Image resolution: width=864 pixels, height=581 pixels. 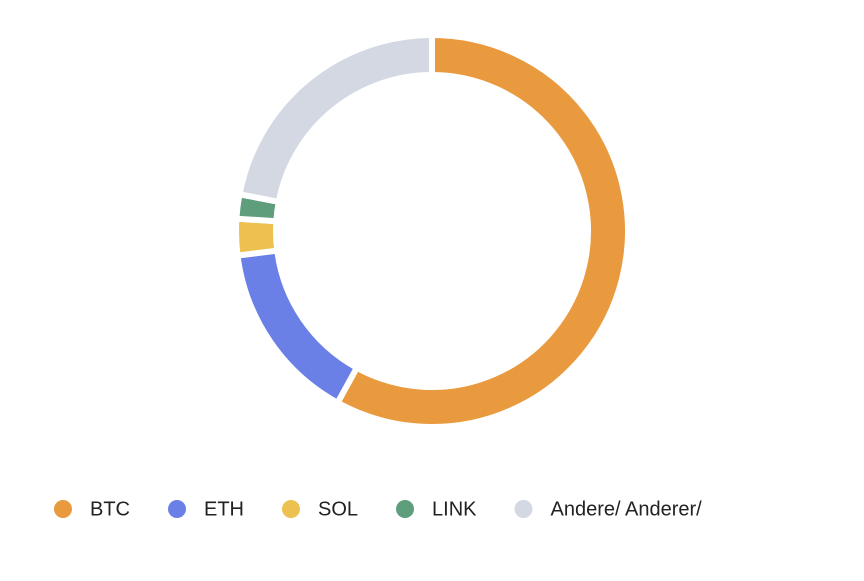 What do you see at coordinates (627, 509) in the screenshot?
I see `legend-label: Andere/ Anderer/` at bounding box center [627, 509].